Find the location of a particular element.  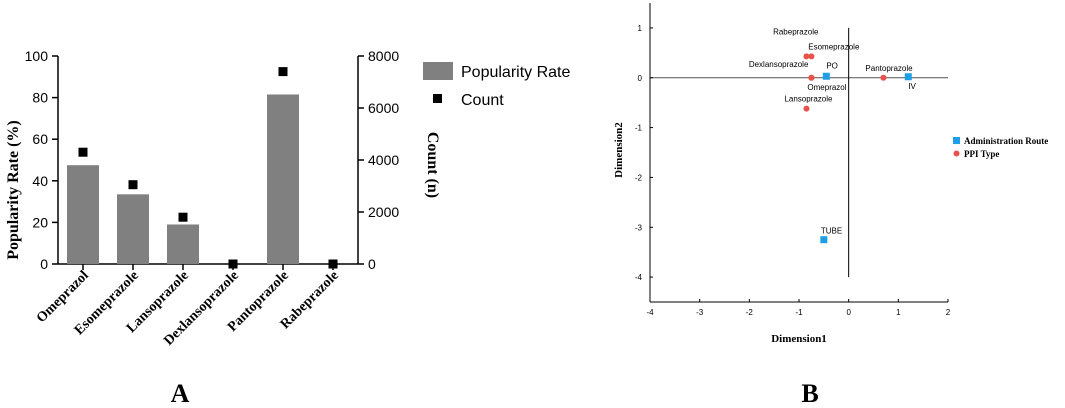

point-label-tube: TUBE is located at coordinates (831, 231).